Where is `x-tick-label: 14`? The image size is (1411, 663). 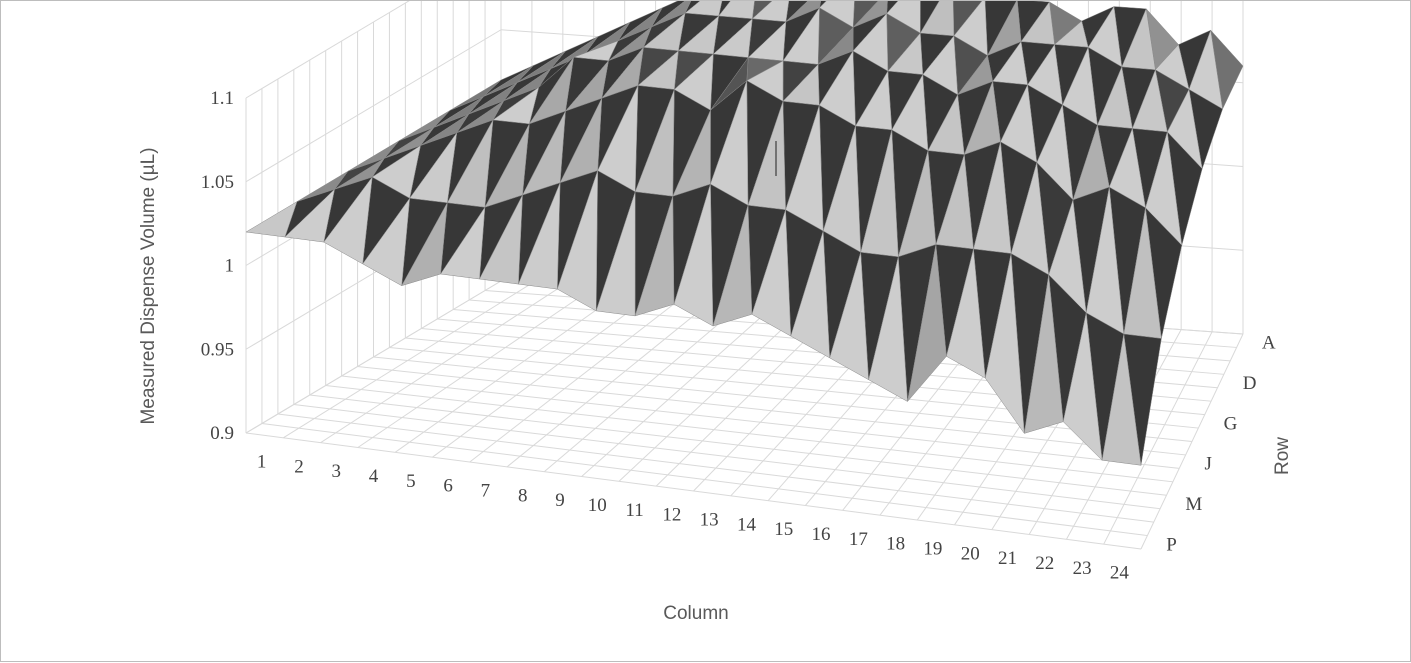 x-tick-label: 14 is located at coordinates (747, 524).